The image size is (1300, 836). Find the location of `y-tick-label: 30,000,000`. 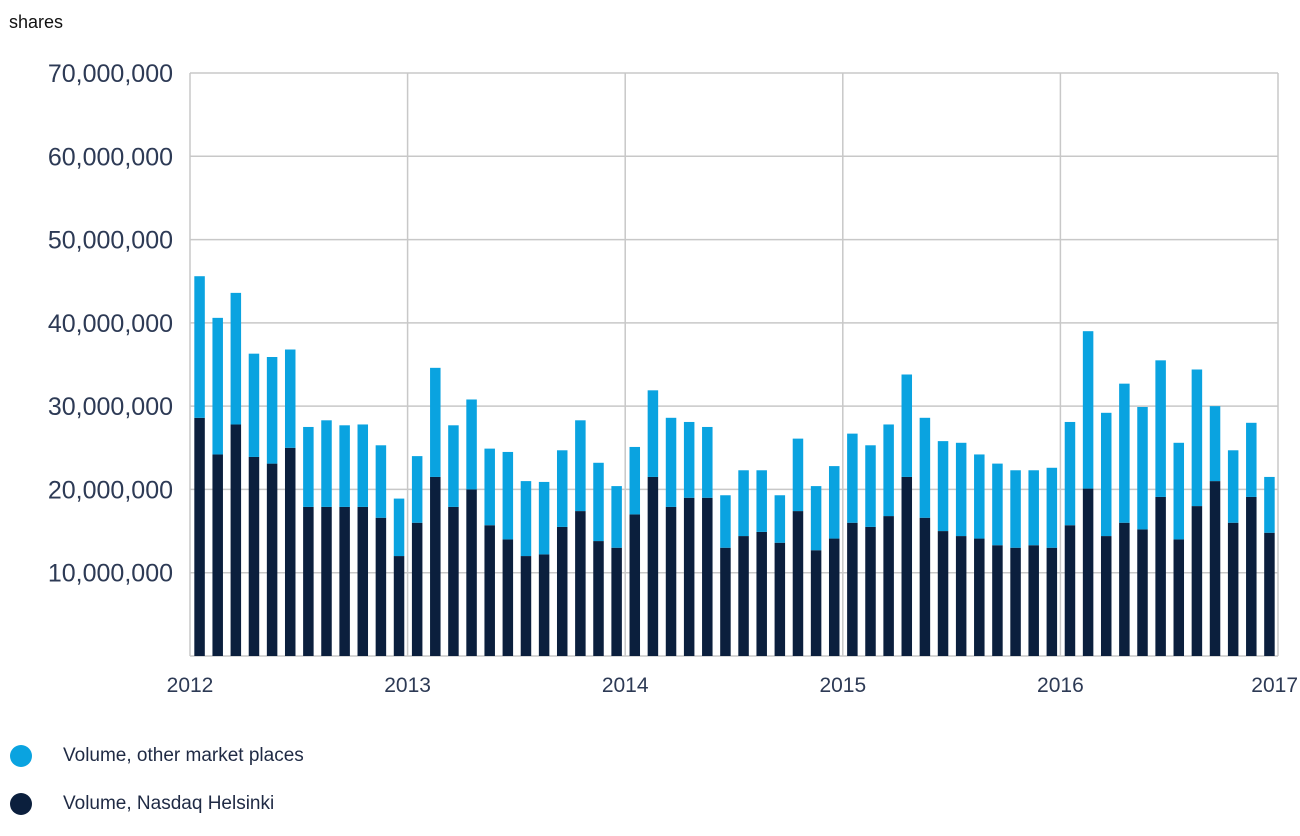

y-tick-label: 30,000,000 is located at coordinates (110, 407).